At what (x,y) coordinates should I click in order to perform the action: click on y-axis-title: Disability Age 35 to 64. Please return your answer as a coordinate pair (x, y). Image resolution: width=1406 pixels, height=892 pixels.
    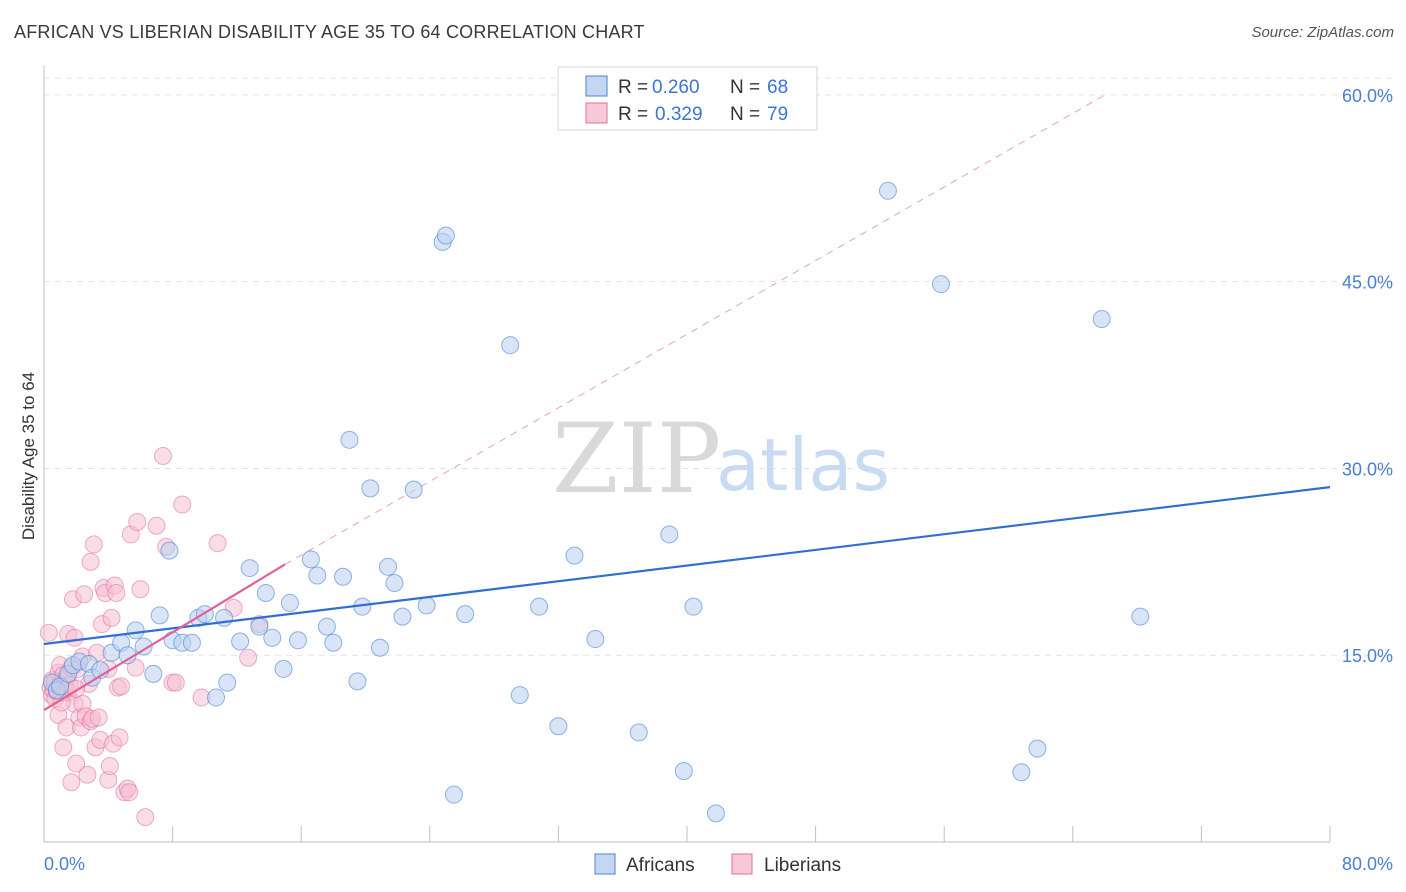
    Looking at the image, I should click on (28, 456).